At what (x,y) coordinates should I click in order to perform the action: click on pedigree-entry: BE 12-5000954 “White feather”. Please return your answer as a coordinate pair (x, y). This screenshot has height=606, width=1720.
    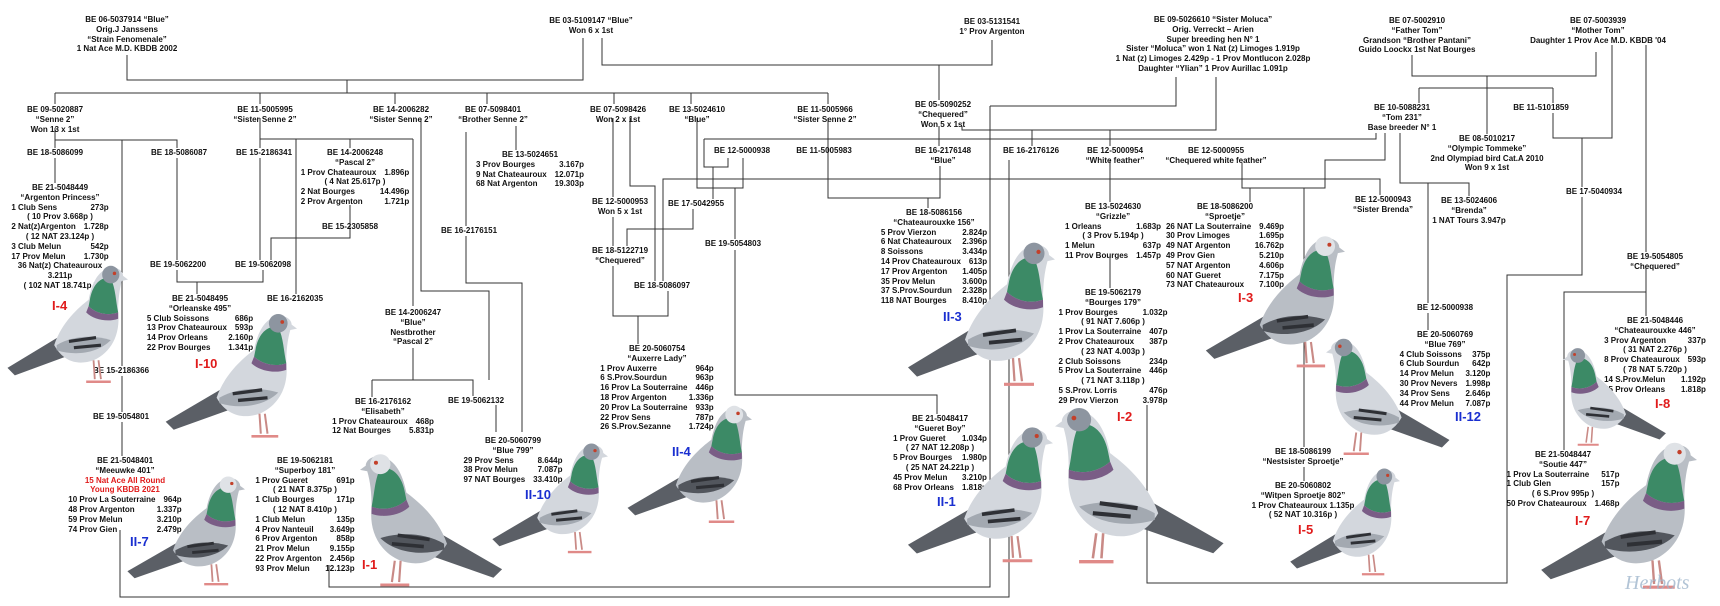
    Looking at the image, I should click on (1115, 156).